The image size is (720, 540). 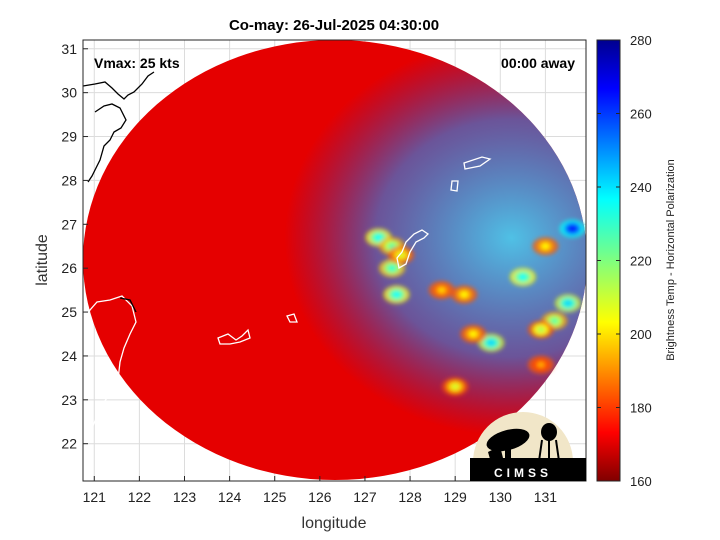 I want to click on x-axis: 121 122 123 124 125 126 127 128 129 130 131, so click(x=320, y=490).